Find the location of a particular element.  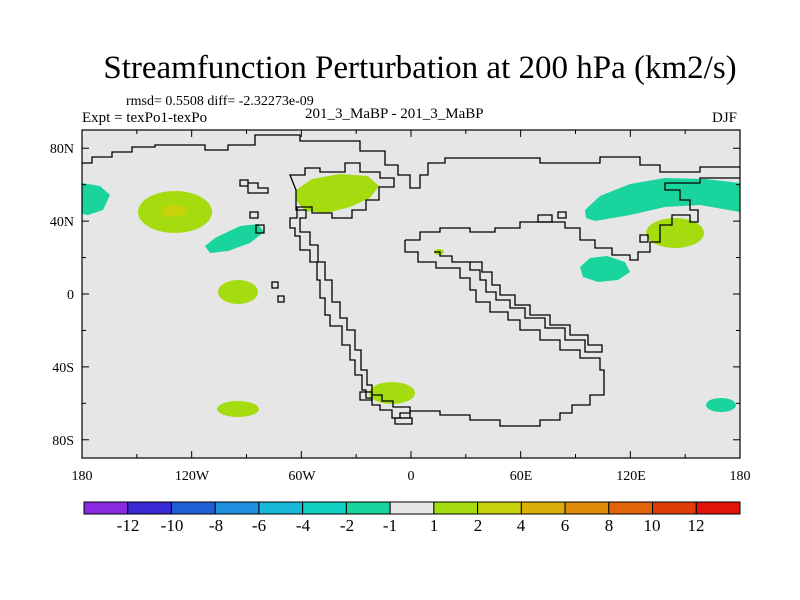

y-tick-label: 40S is located at coordinates (63, 368).